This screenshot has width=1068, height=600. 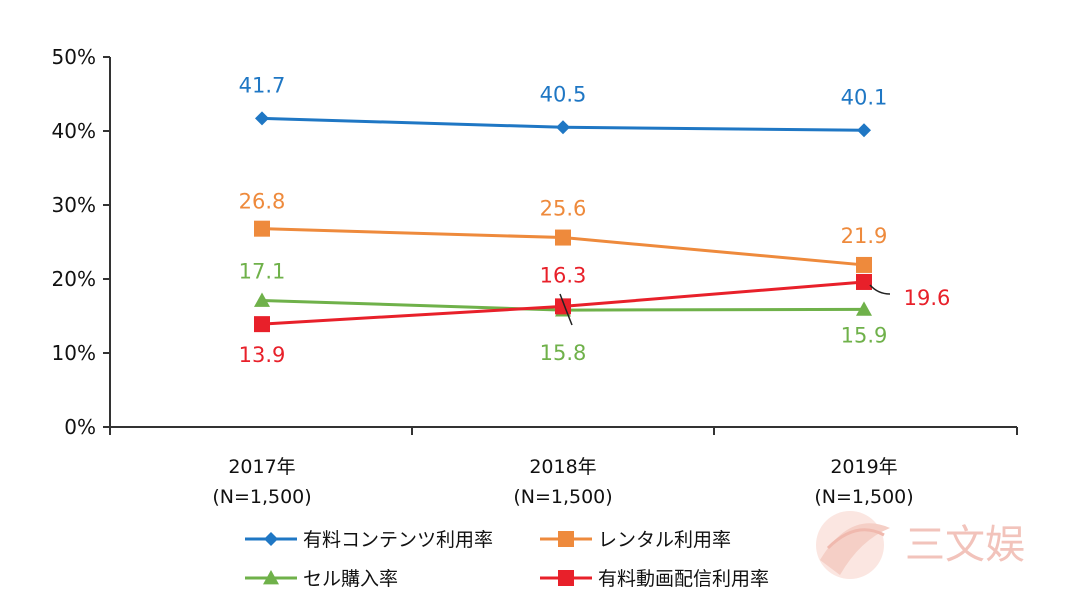 I want to click on watermark: 三文娱, so click(x=920, y=545).